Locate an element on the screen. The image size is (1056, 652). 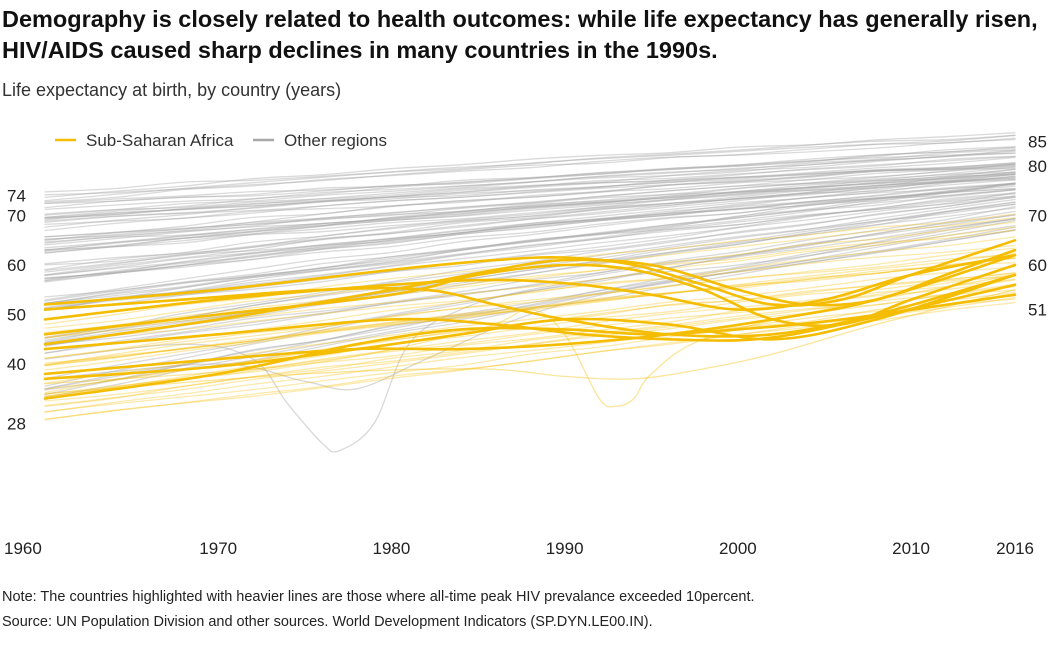
y-tick-label-left: 50 is located at coordinates (16, 315).